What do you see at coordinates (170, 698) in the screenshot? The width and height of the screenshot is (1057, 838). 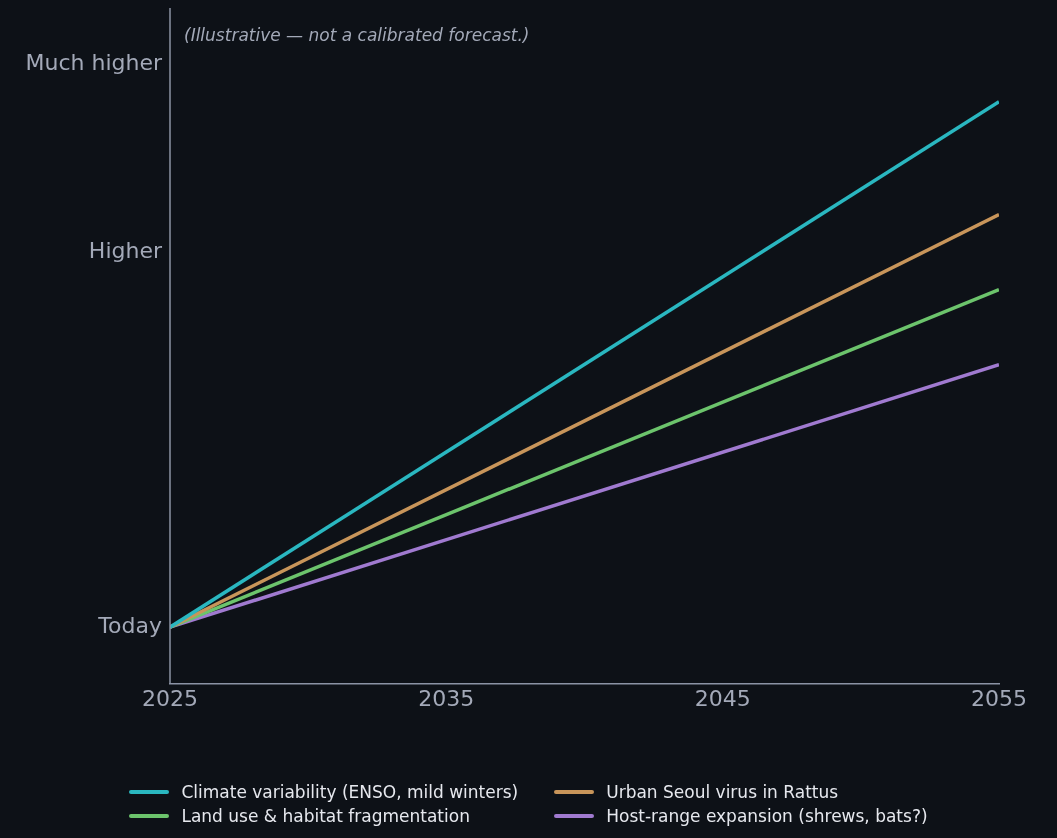 I see `x-tick-label: 2025` at bounding box center [170, 698].